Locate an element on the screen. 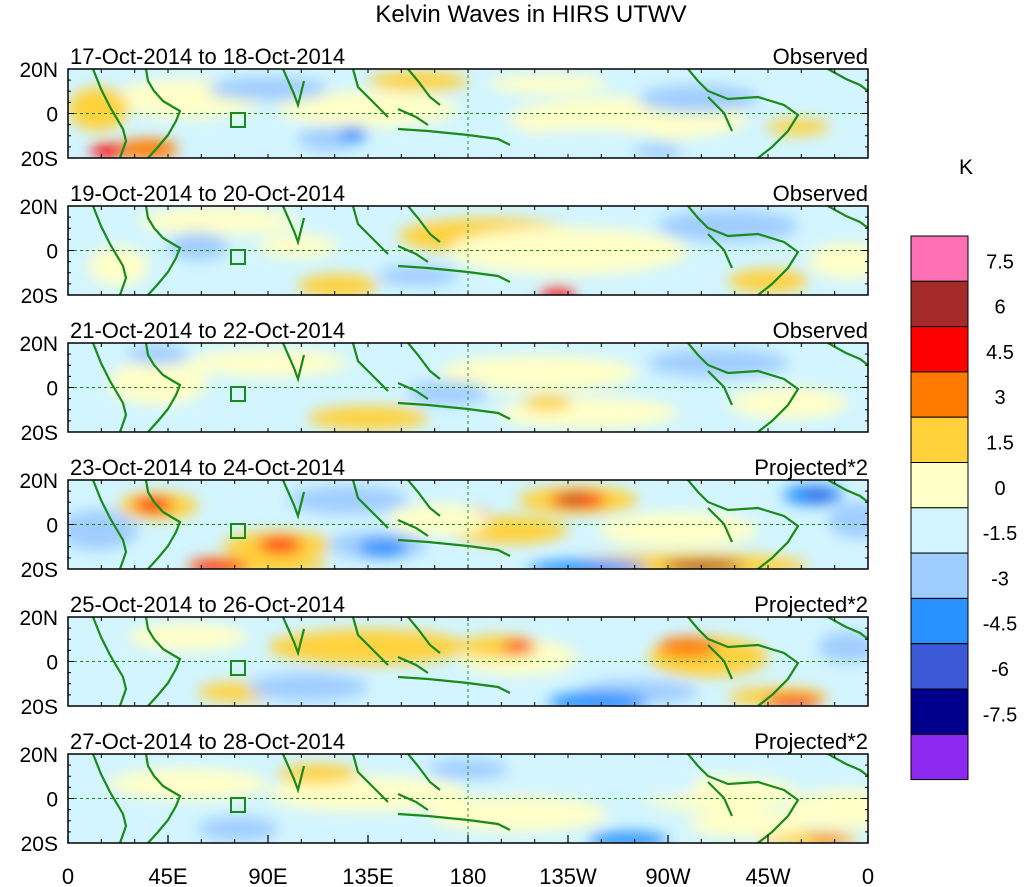  longitude-axis: 0 45E 90E 135E 180 135W 90W 45W 0 is located at coordinates (468, 861).